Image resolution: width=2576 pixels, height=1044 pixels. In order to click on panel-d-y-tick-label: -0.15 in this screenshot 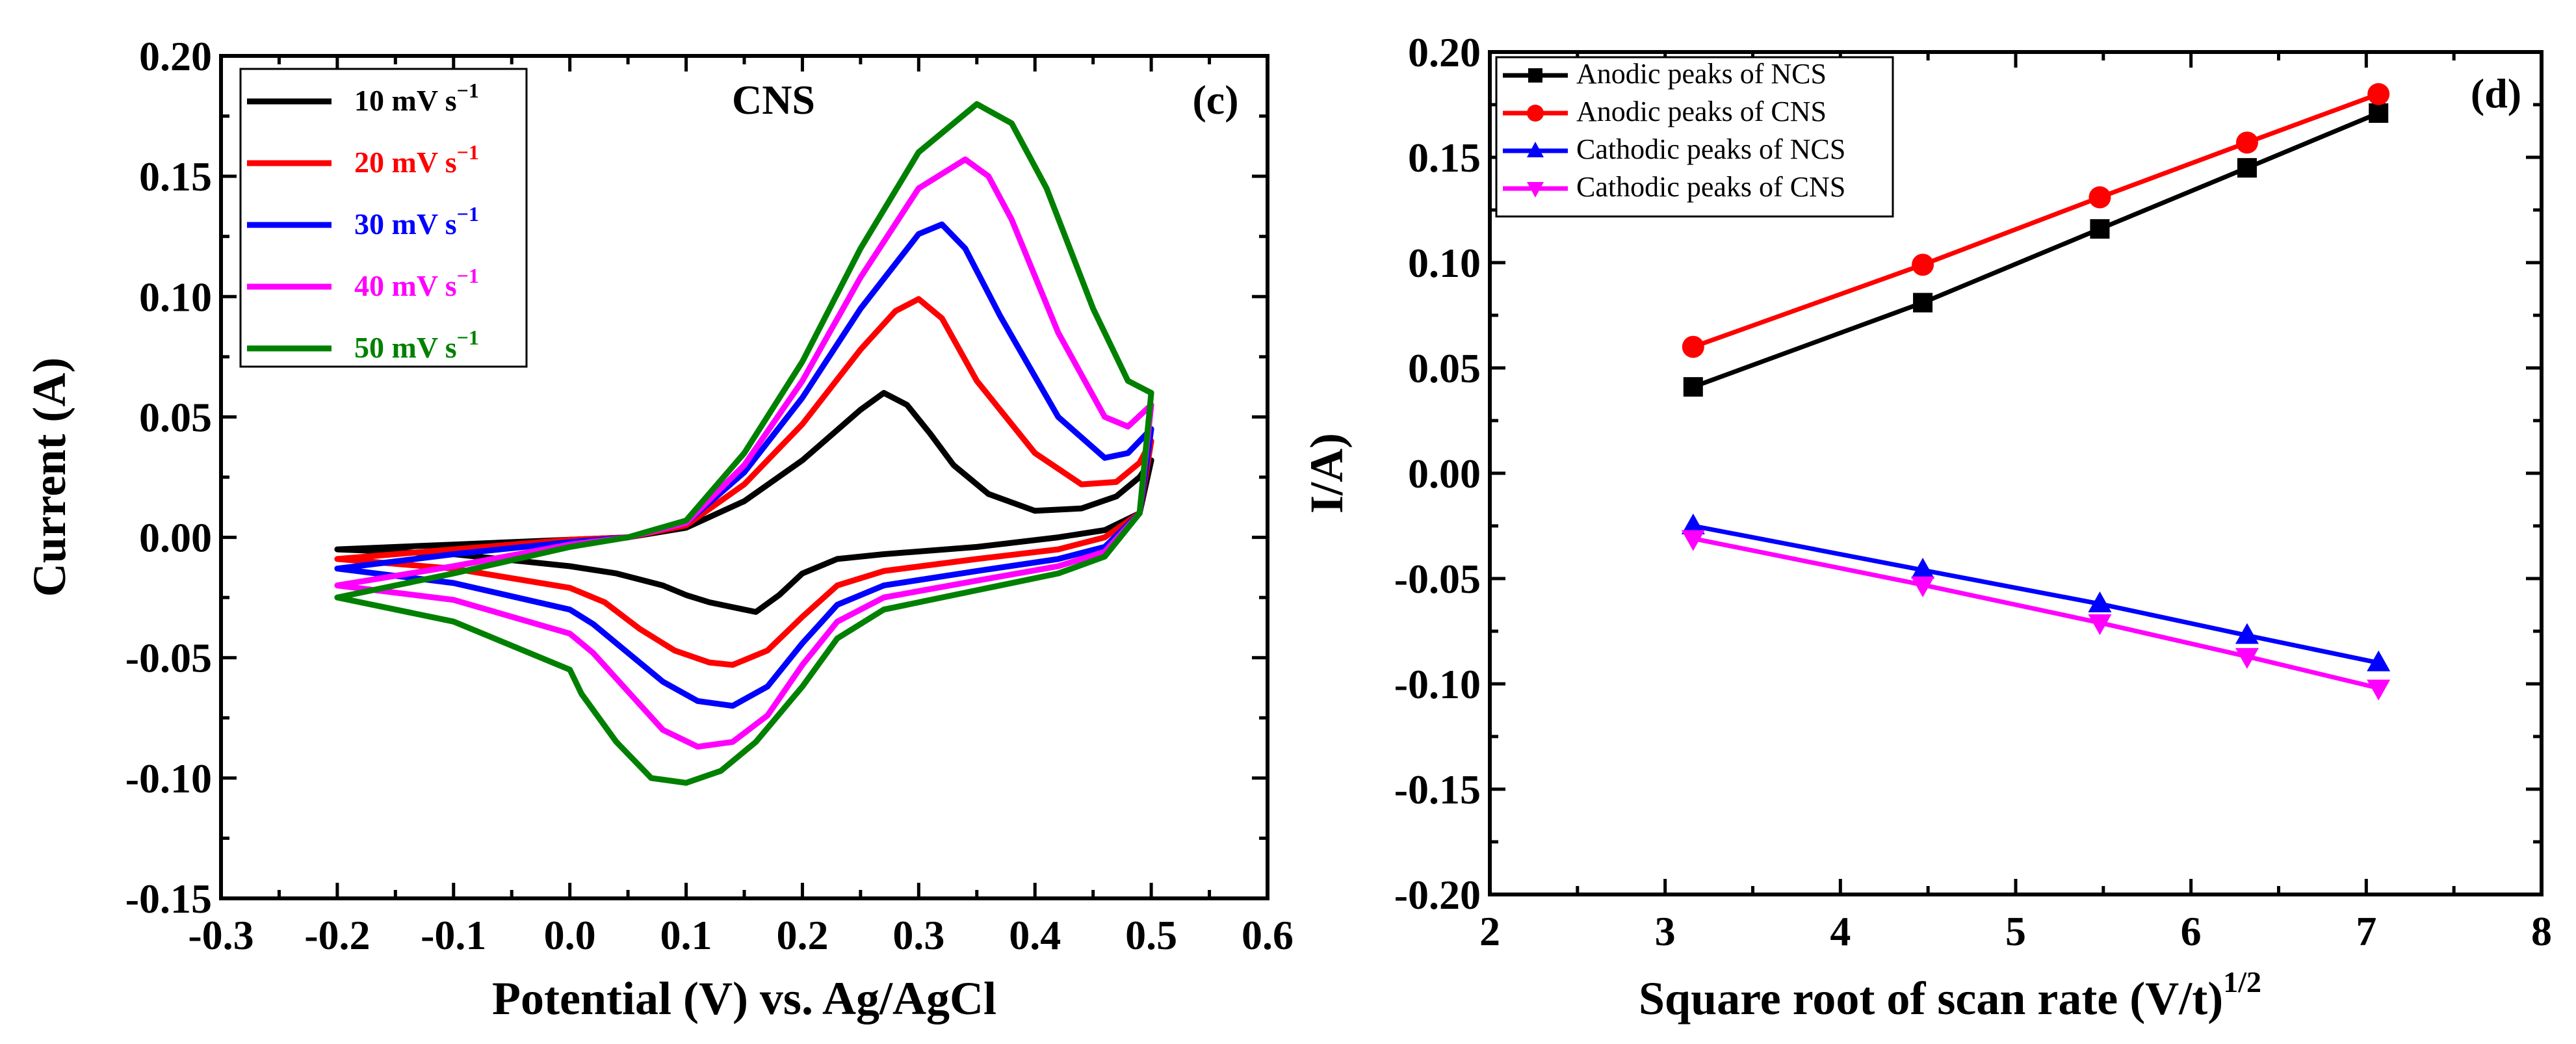, I will do `click(1438, 790)`.